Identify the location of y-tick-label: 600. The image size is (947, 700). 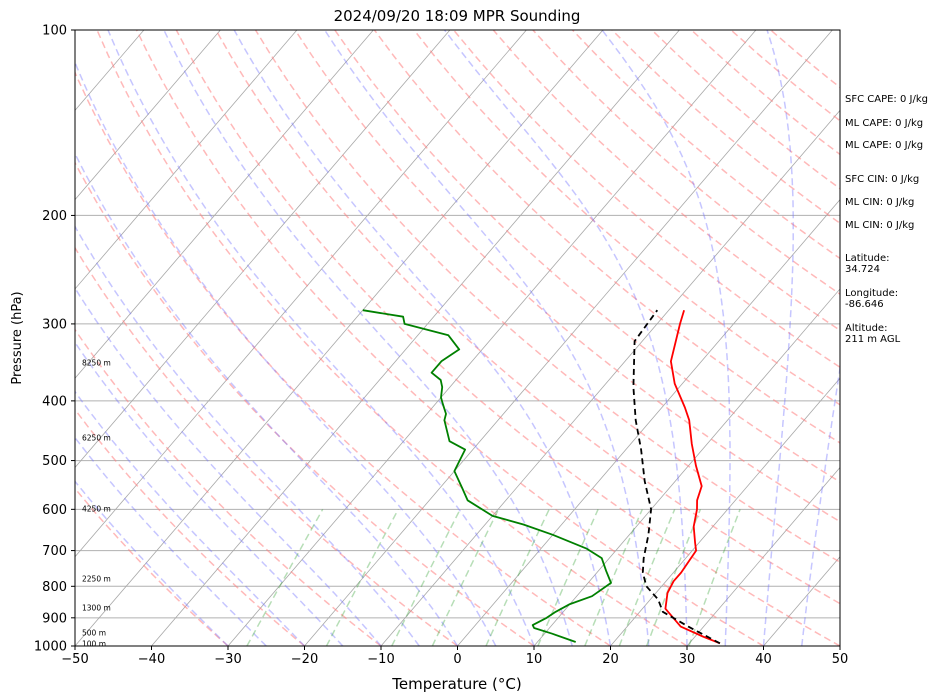
(54, 510).